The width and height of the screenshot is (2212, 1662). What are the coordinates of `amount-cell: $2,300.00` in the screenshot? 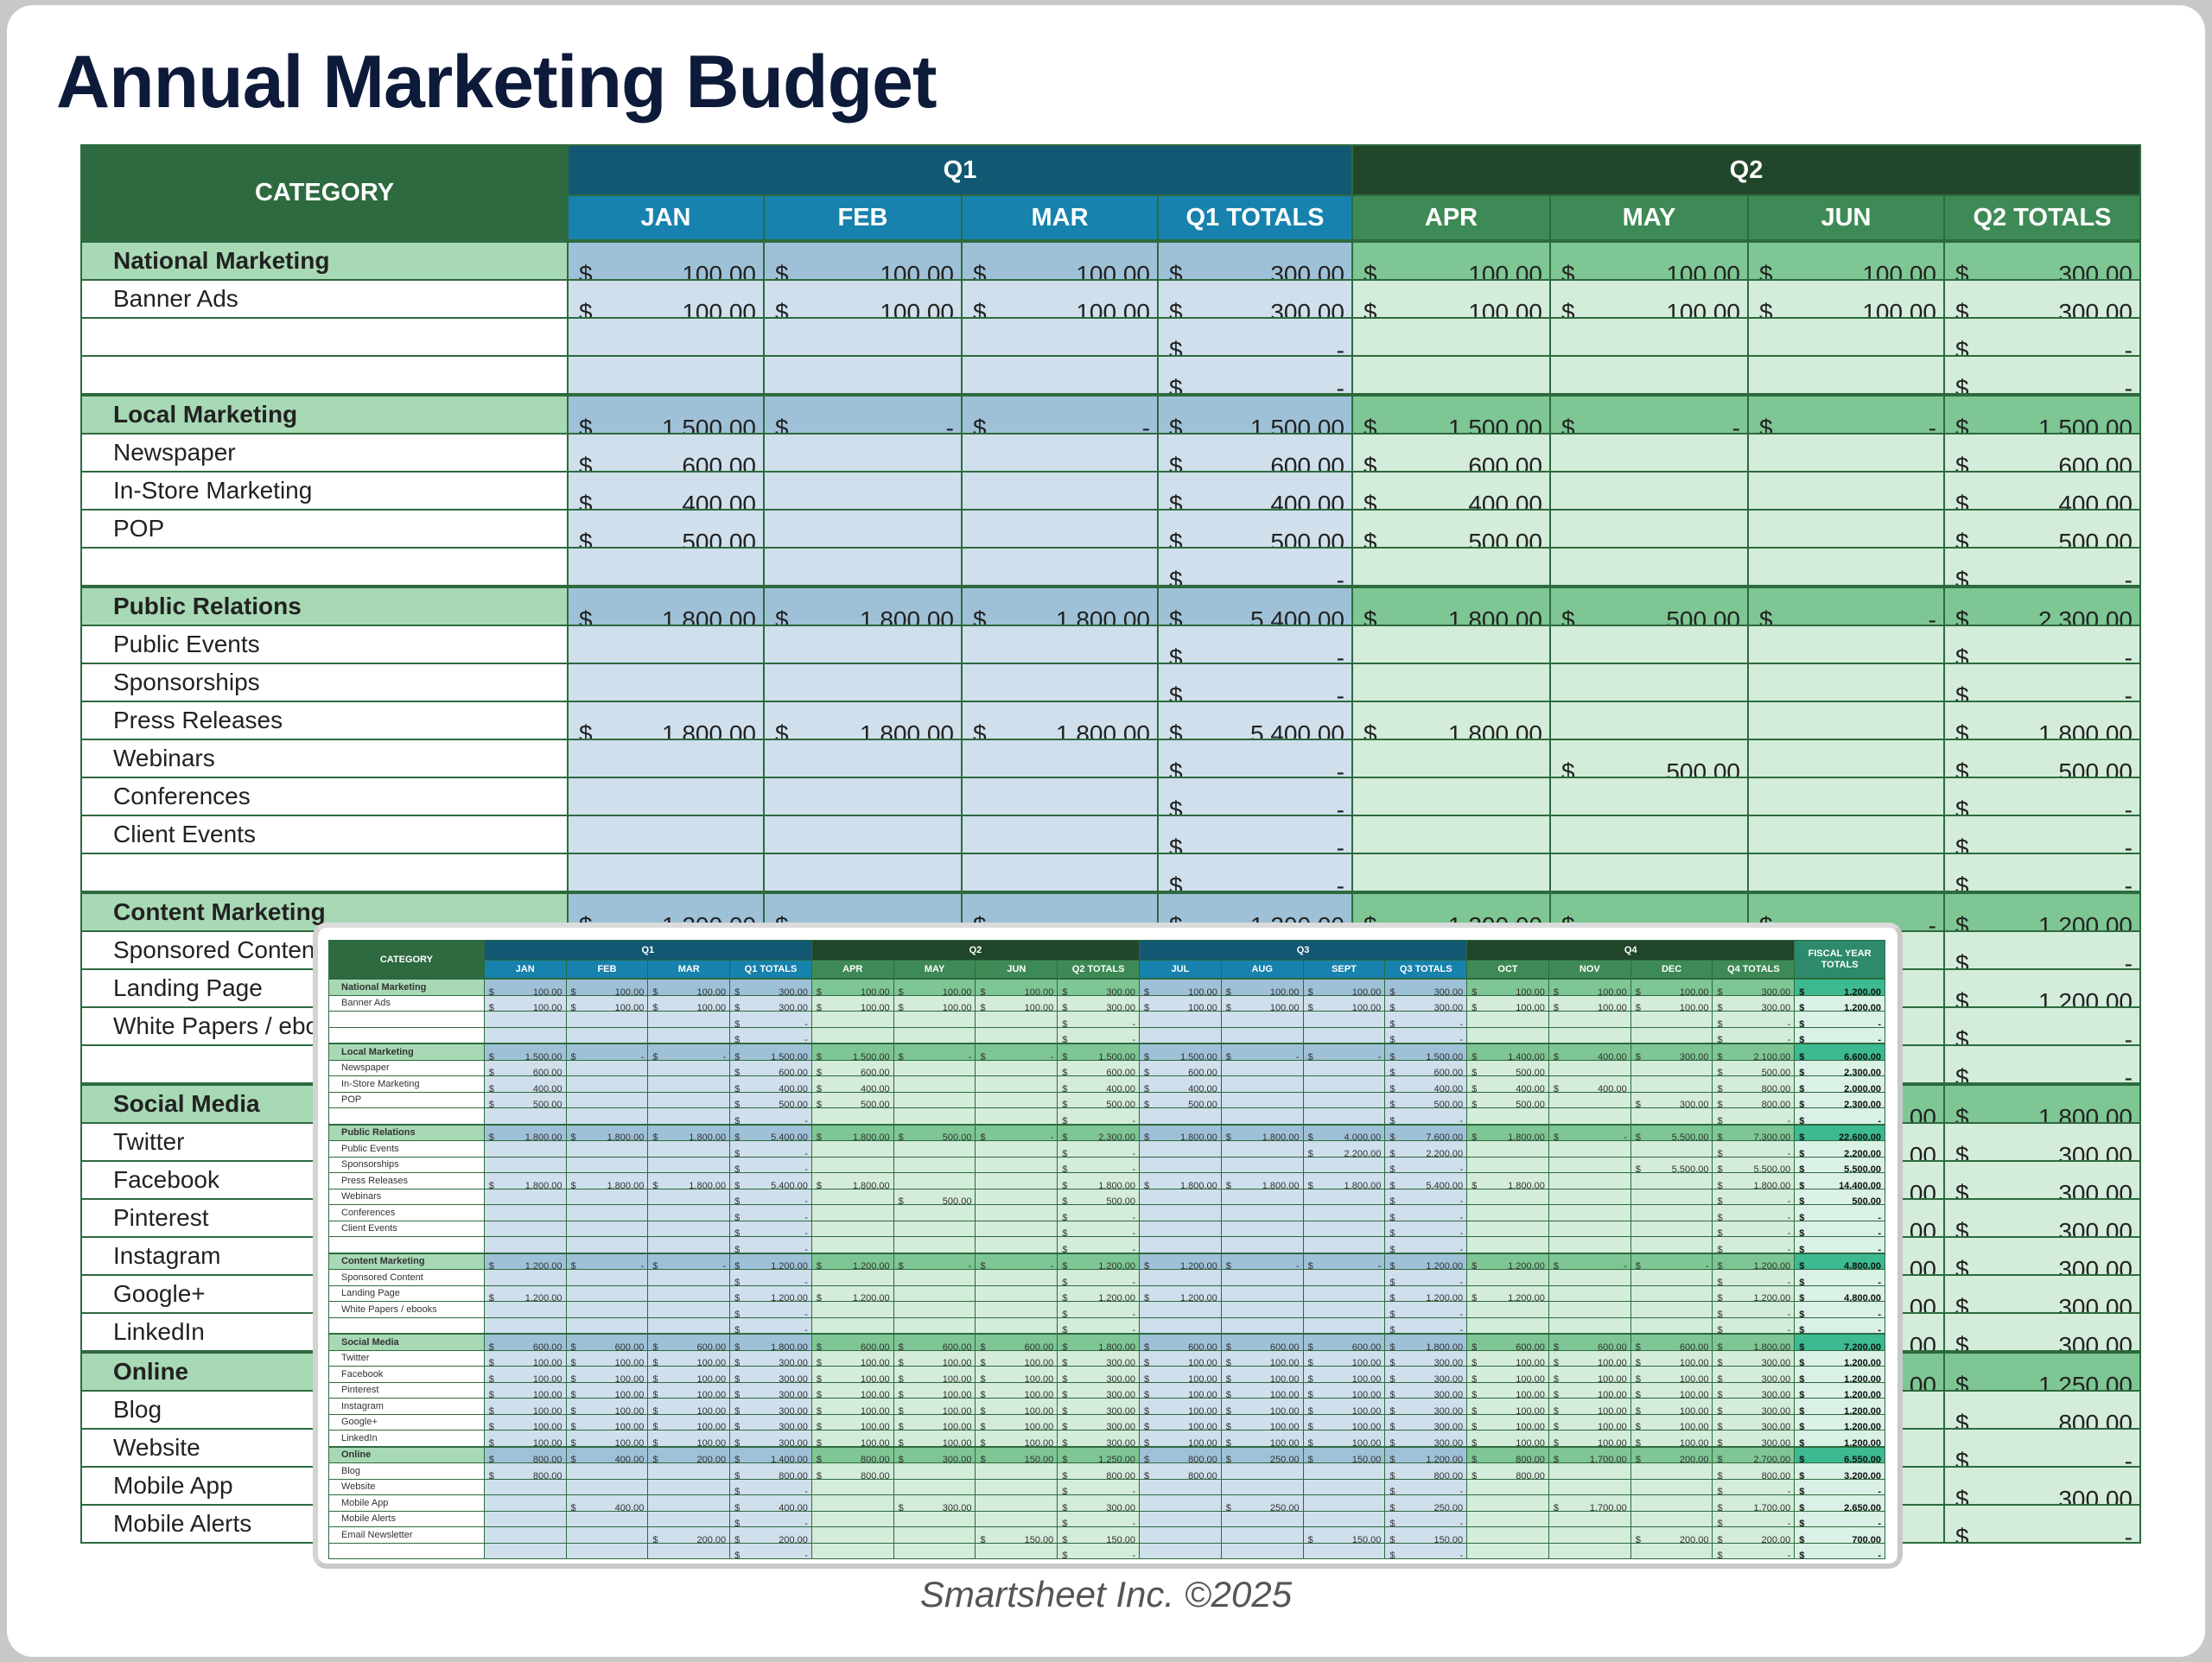 It's located at (2042, 605).